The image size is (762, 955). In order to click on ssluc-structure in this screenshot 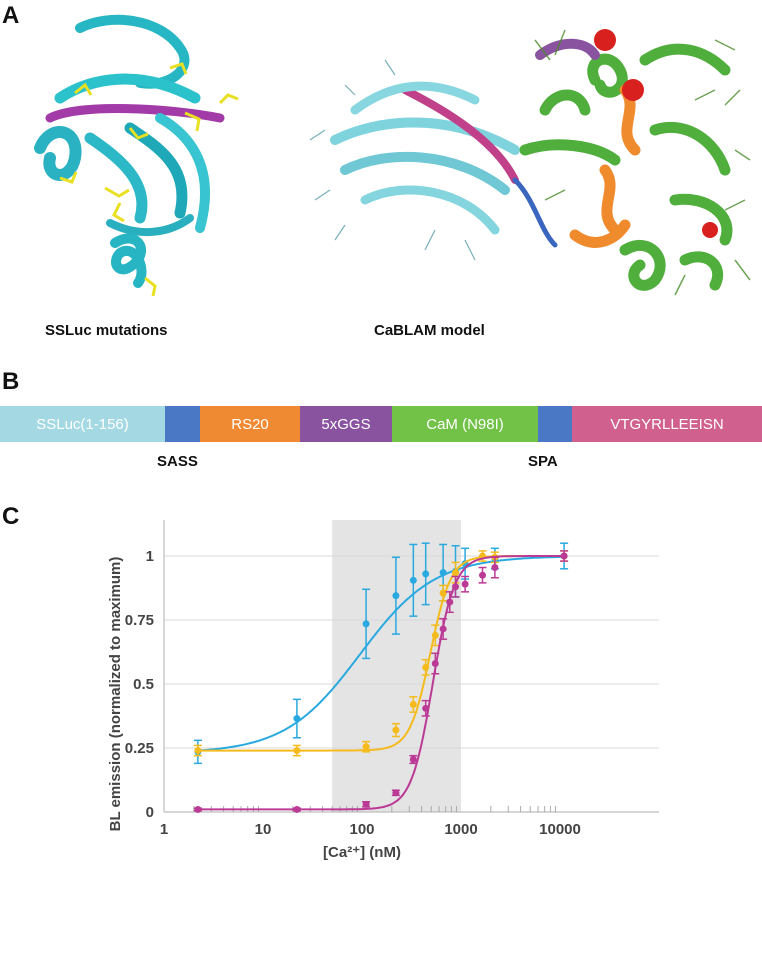, I will do `click(136, 155)`.